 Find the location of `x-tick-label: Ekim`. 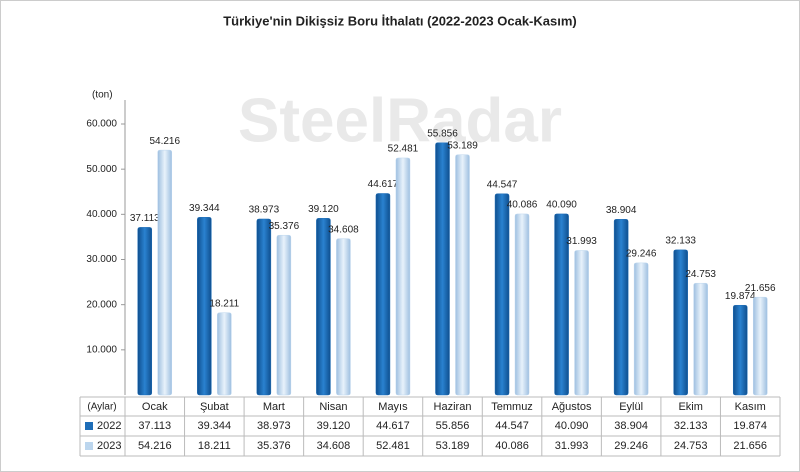

x-tick-label: Ekim is located at coordinates (690, 407).